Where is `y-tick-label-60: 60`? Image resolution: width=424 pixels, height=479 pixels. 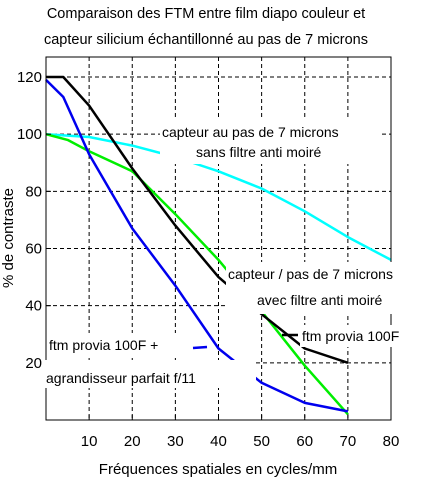 y-tick-label-60: 60 is located at coordinates (33, 249).